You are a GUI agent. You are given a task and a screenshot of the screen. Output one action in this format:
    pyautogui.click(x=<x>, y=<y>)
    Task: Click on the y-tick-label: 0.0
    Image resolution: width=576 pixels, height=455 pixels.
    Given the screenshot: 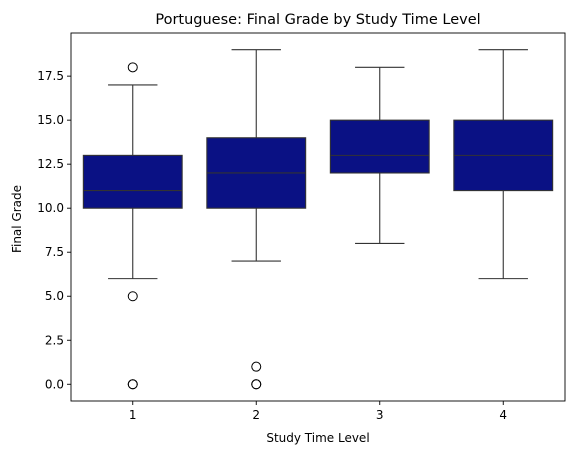 What is the action you would take?
    pyautogui.click(x=54, y=384)
    